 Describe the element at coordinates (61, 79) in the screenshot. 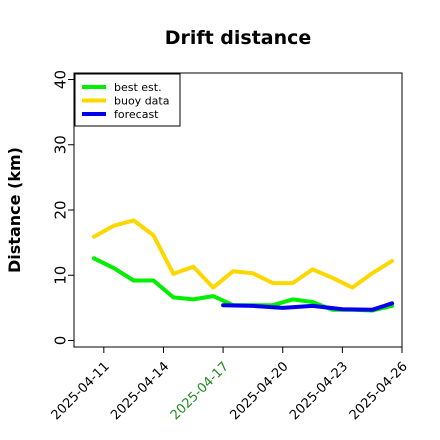

I see `y-tick-label: 40` at that location.